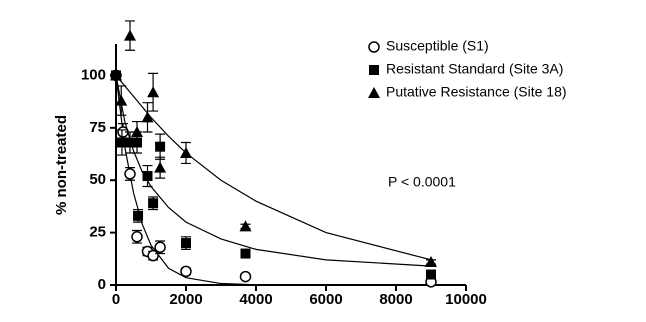 The height and width of the screenshot is (322, 646). What do you see at coordinates (395, 299) in the screenshot?
I see `x-tick-label: 8000` at bounding box center [395, 299].